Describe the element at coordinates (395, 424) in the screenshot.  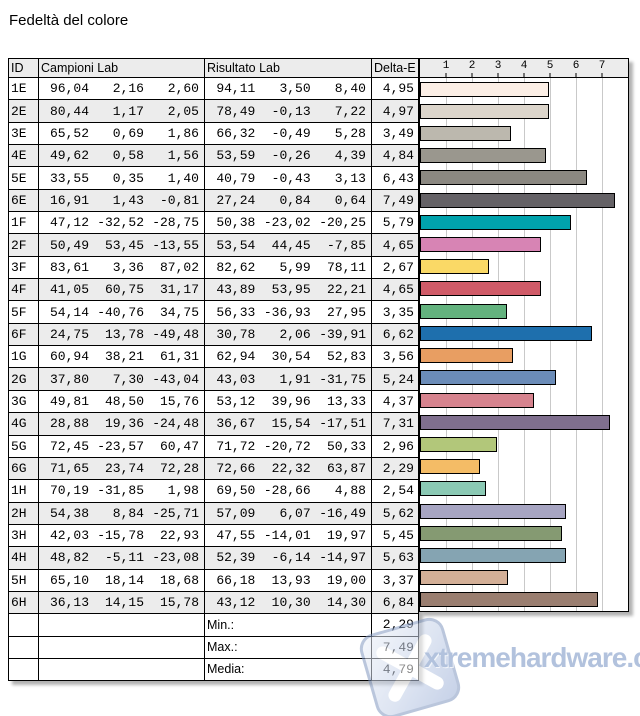
I see `delta-e-cell: 7,31` at that location.